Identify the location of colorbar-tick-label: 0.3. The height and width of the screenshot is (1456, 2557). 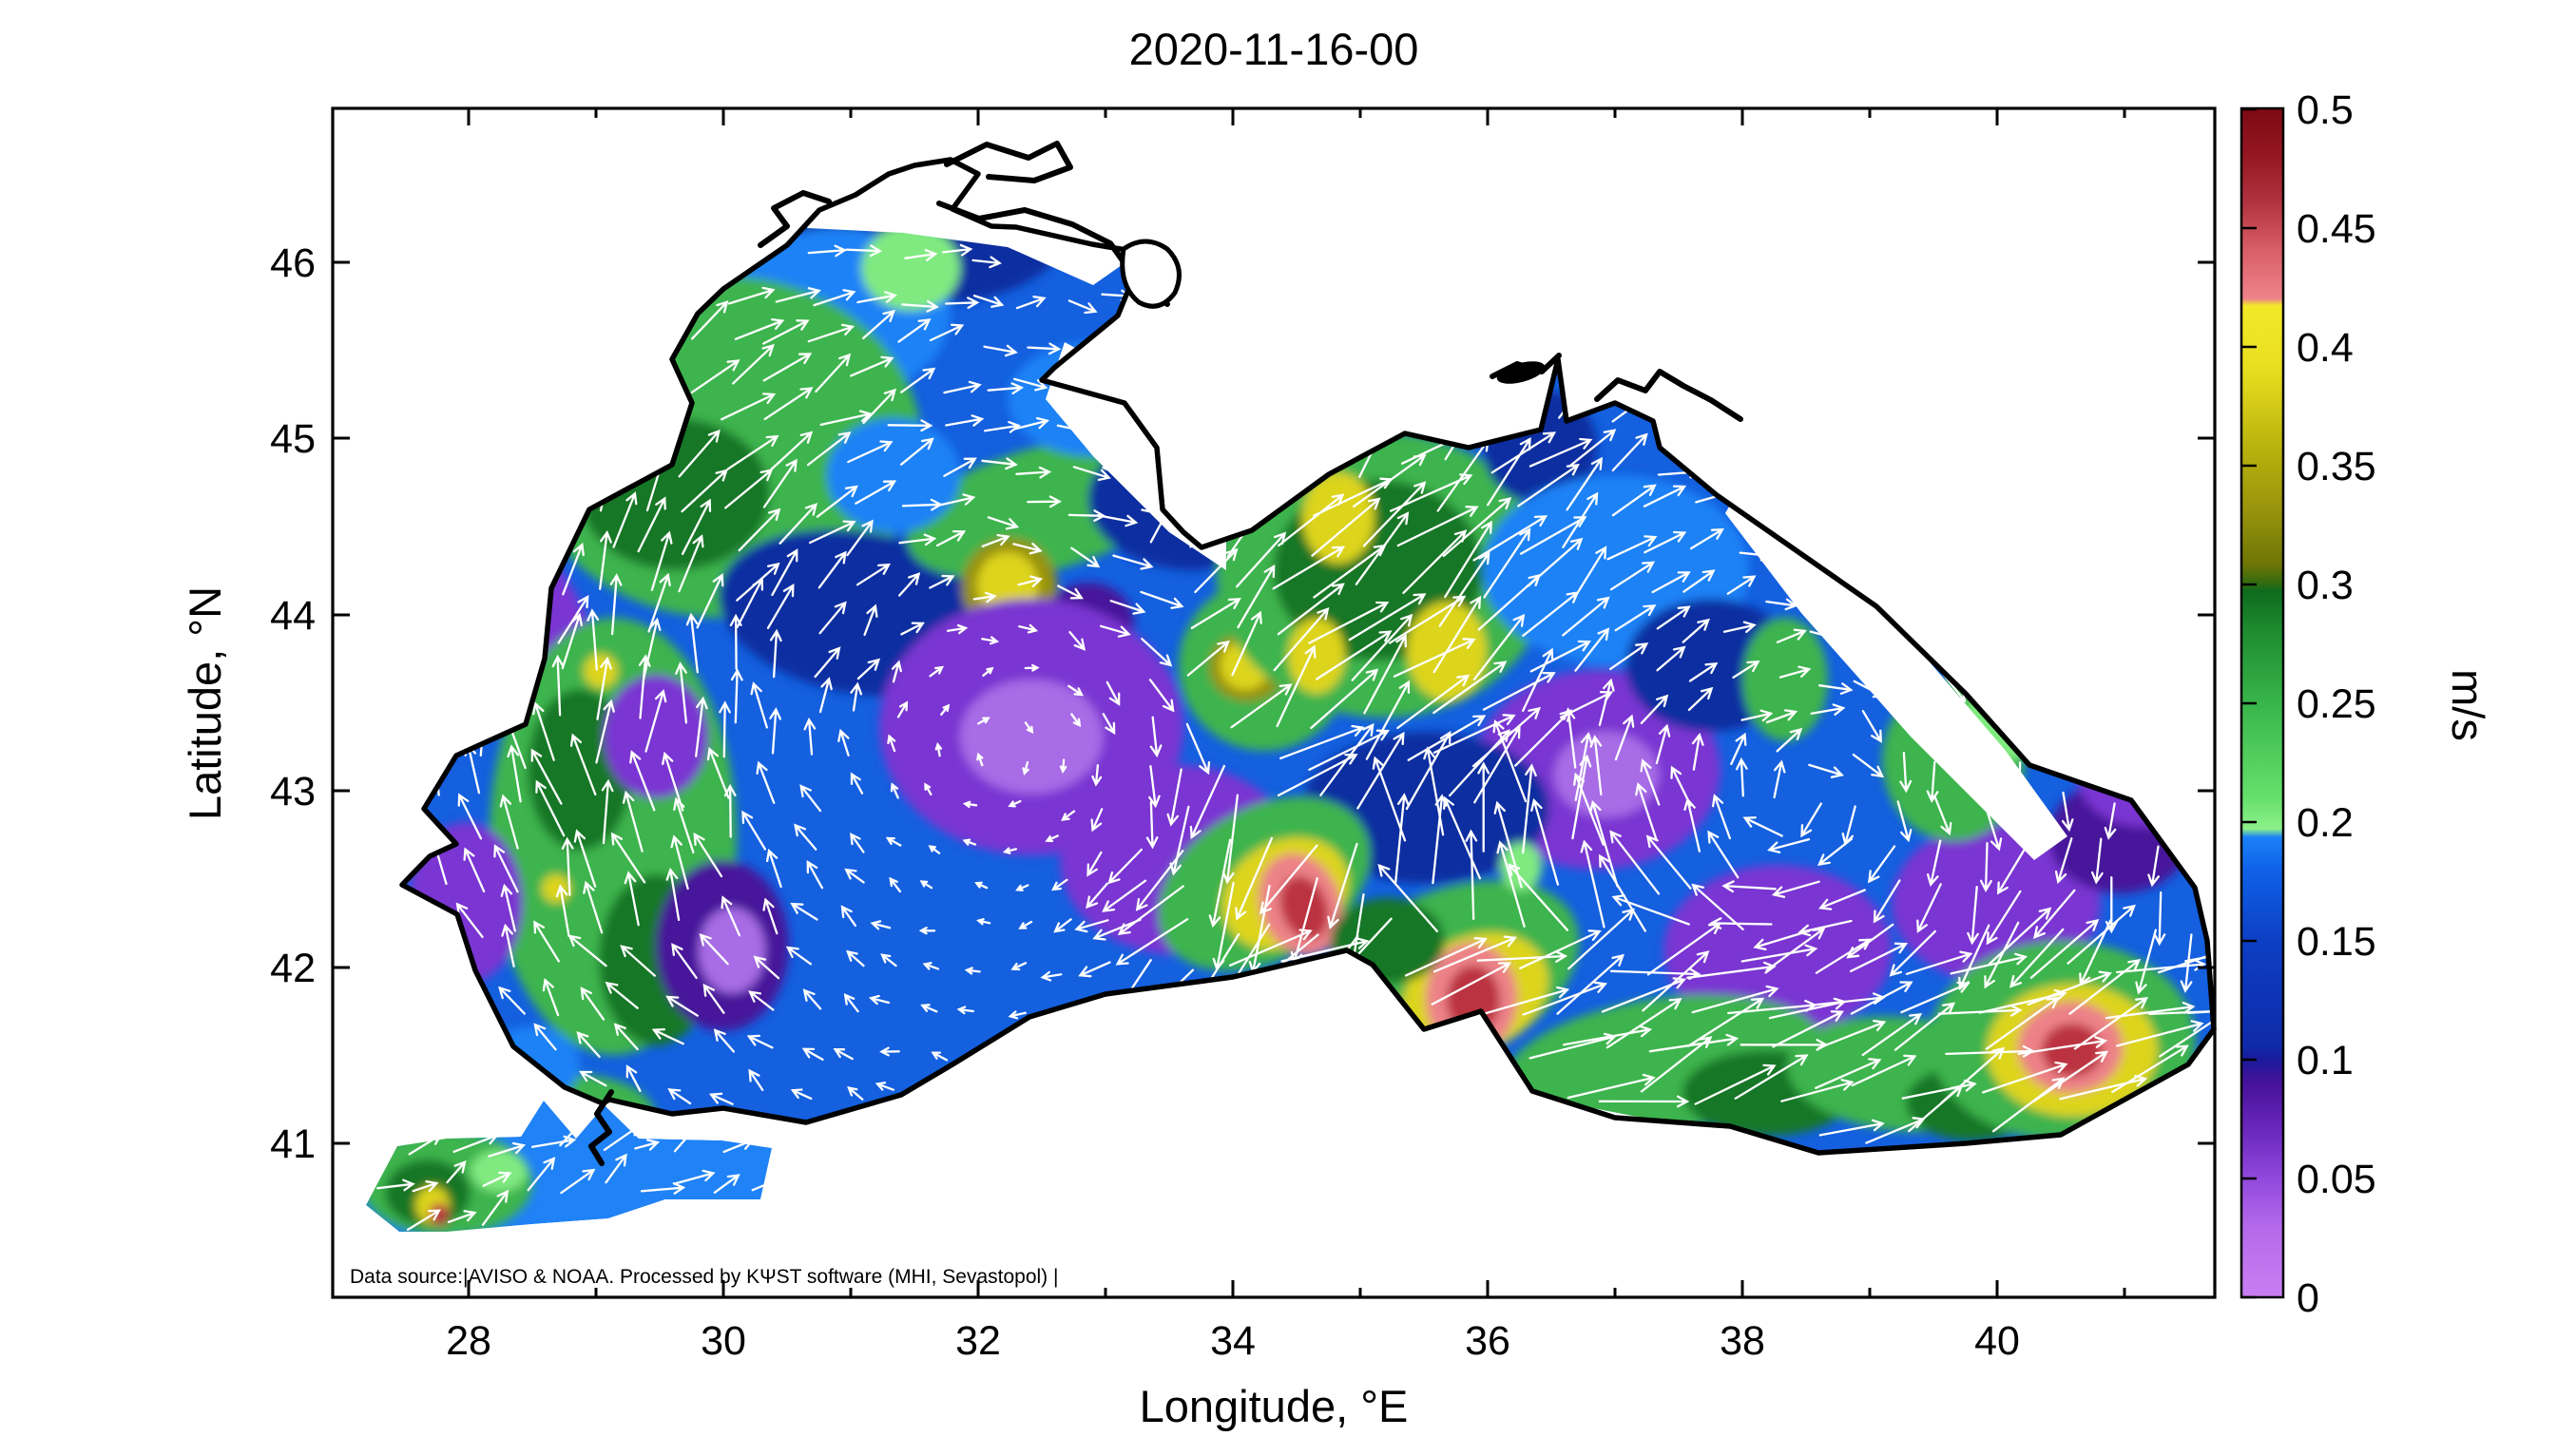
(2326, 585).